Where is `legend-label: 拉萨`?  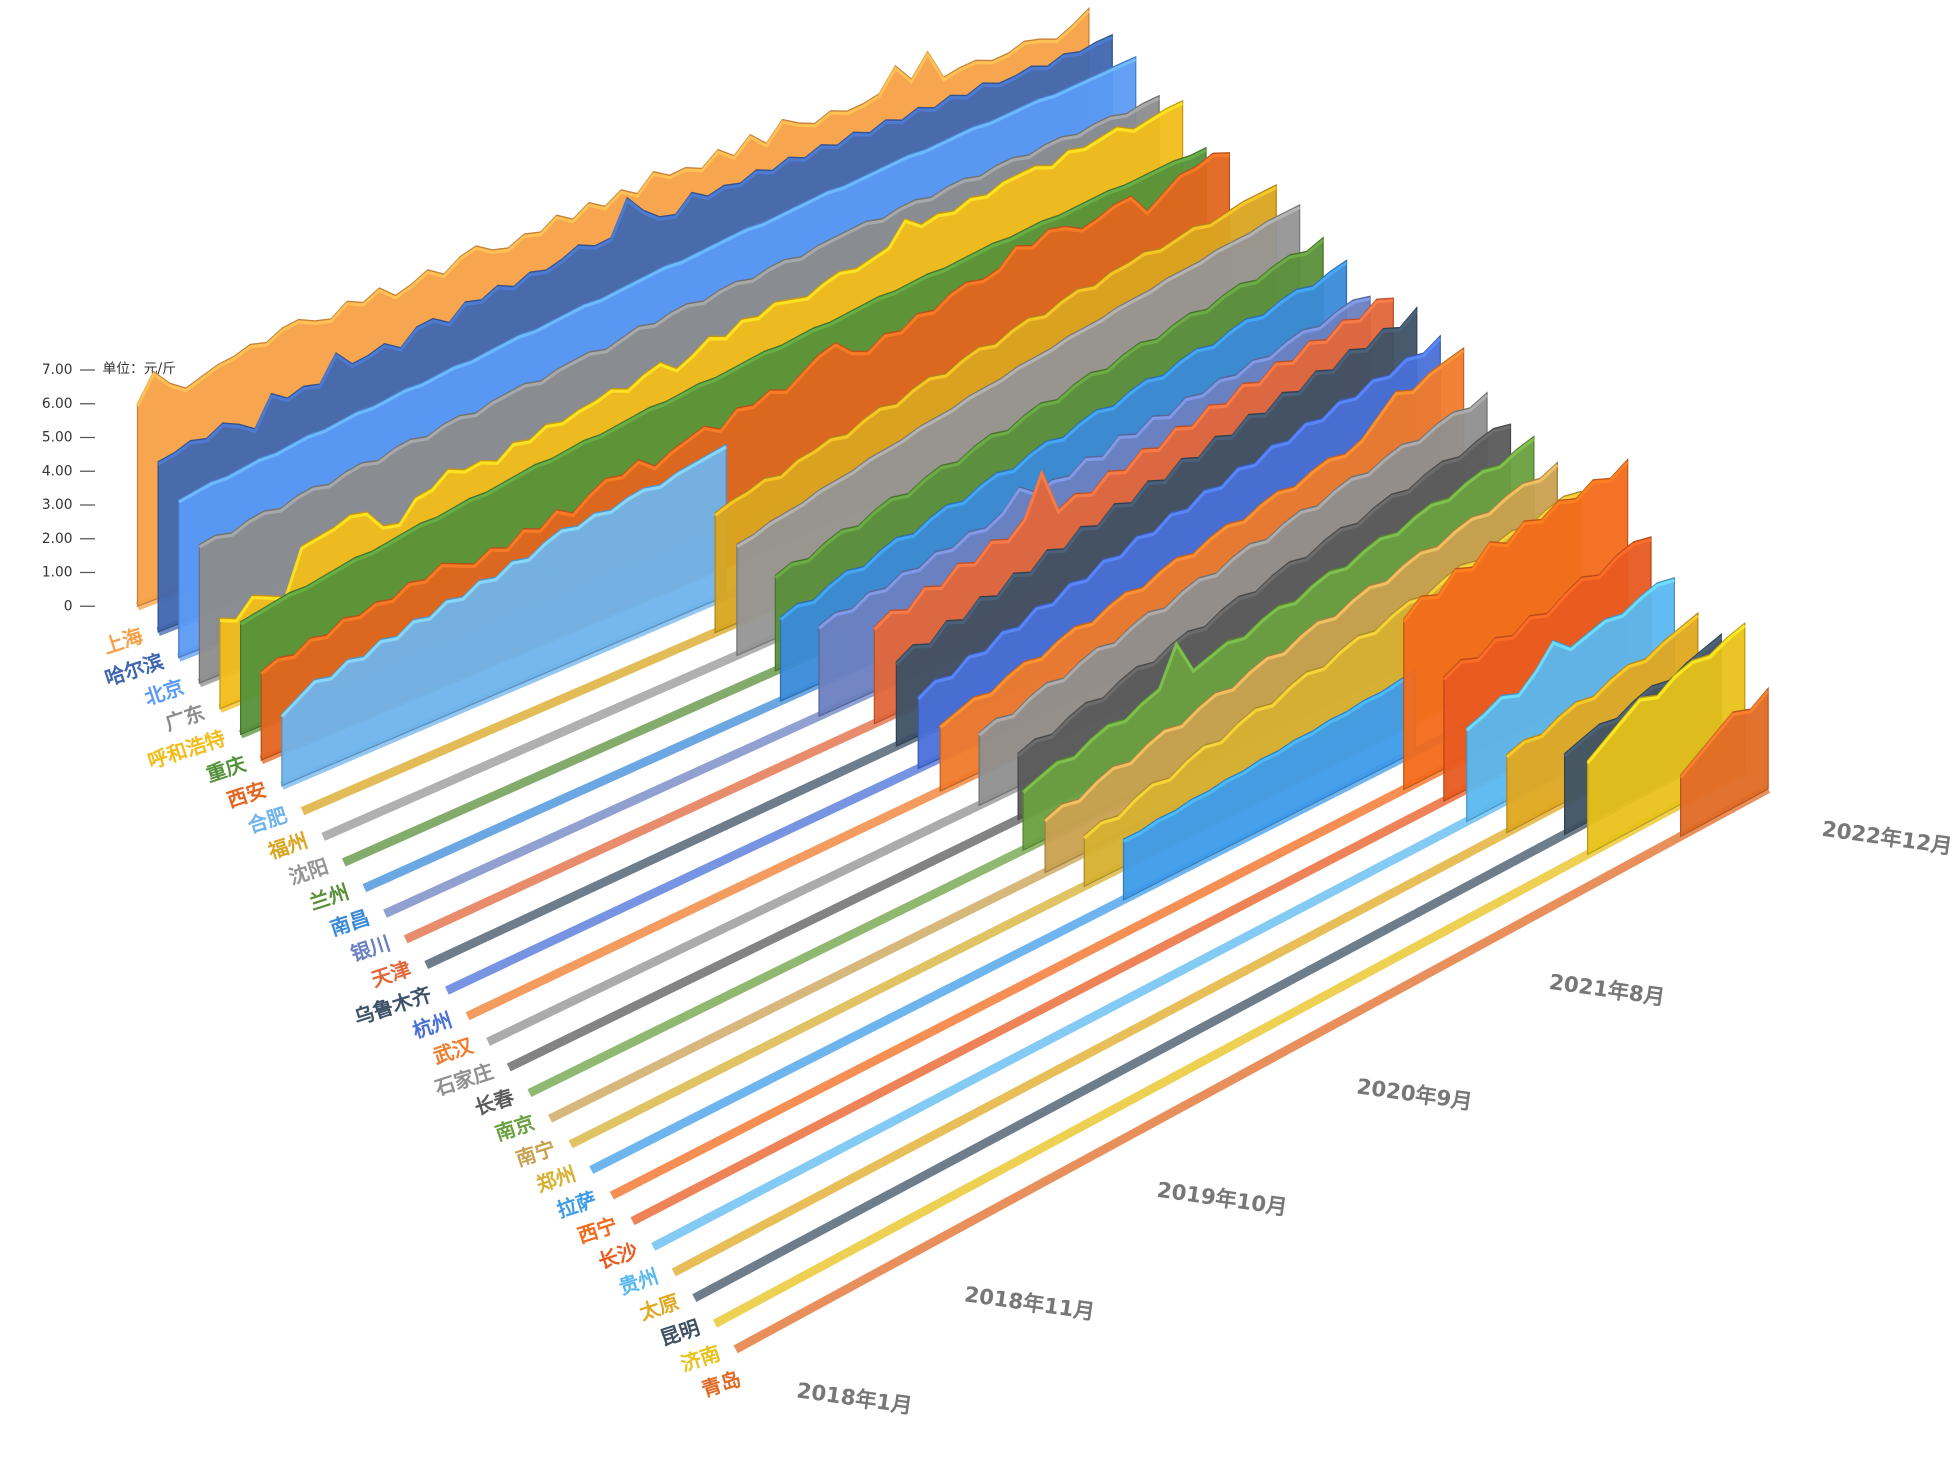 legend-label: 拉萨 is located at coordinates (576, 1204).